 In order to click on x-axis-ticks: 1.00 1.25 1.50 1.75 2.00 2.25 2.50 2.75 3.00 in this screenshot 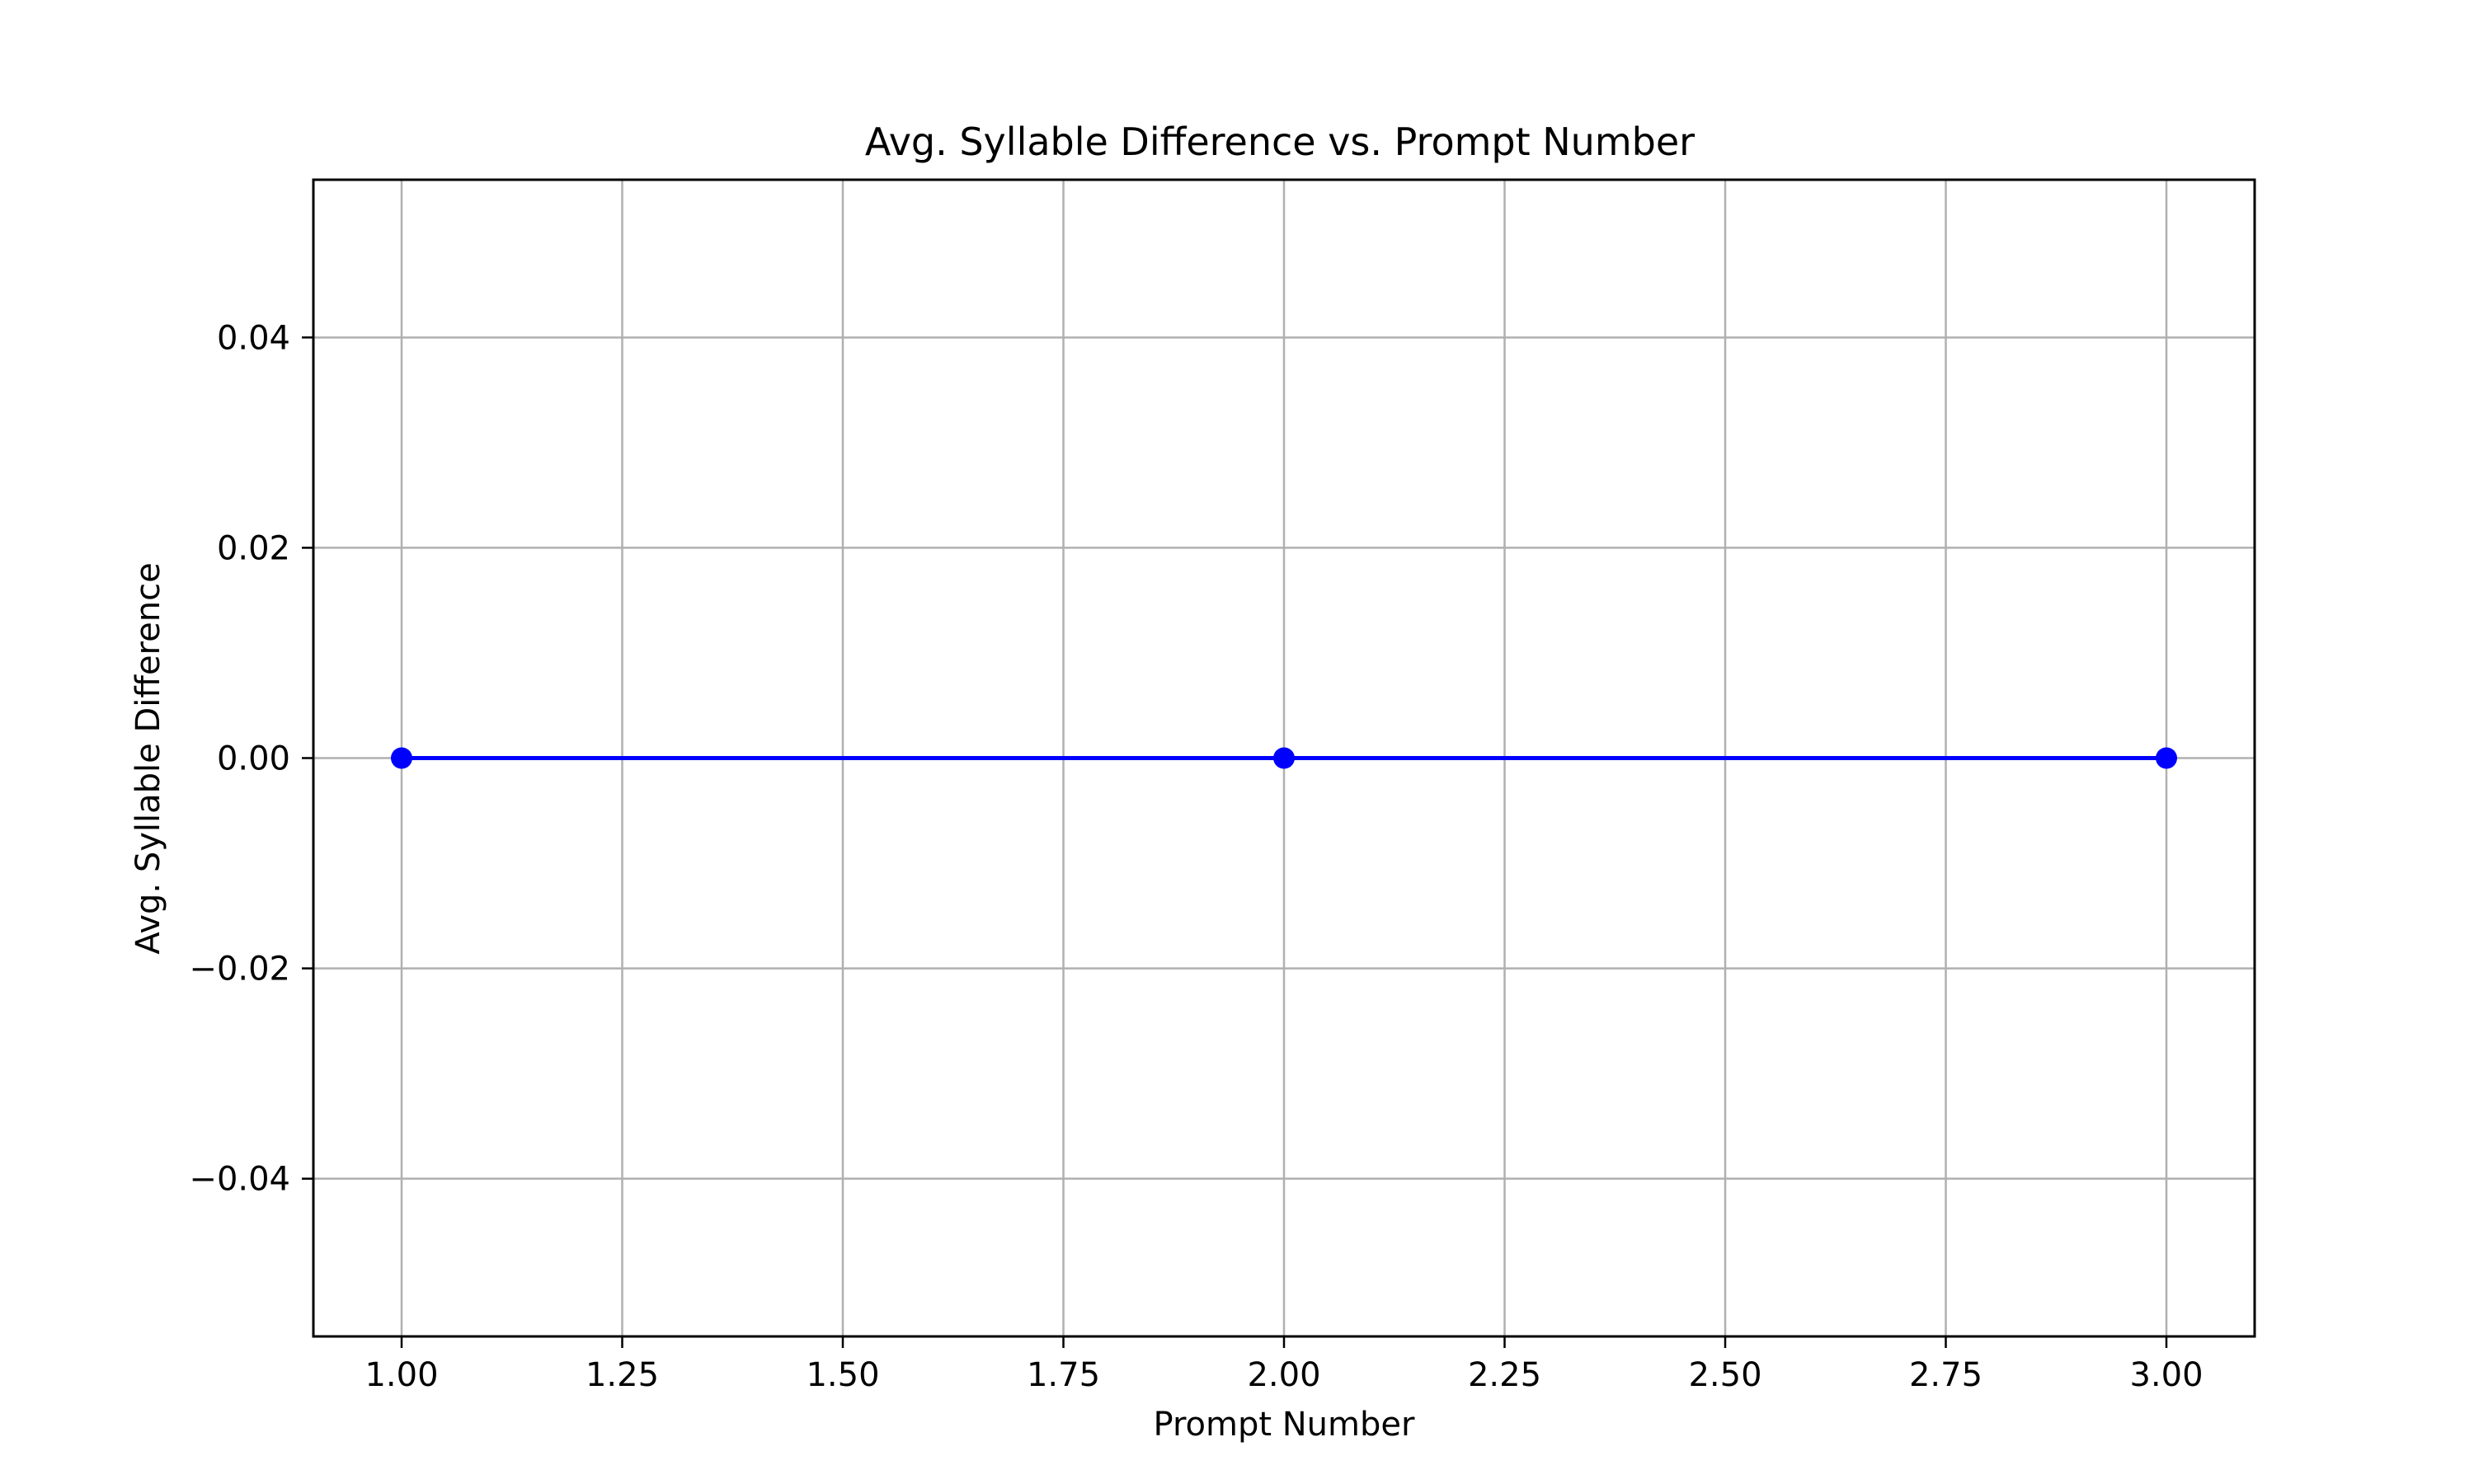, I will do `click(1284, 1365)`.